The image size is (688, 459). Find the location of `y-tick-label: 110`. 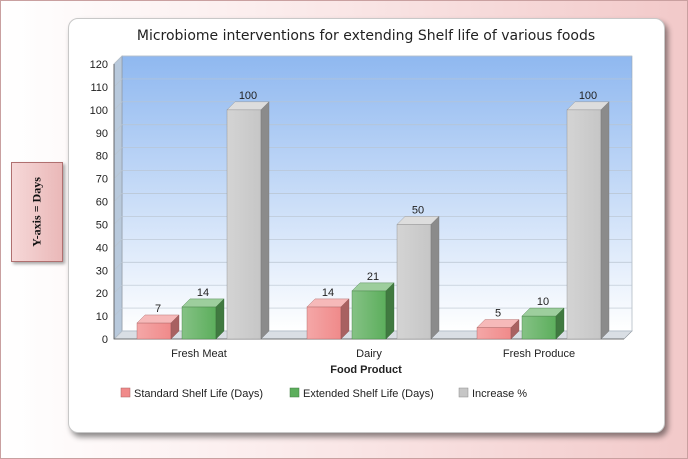

y-tick-label: 110 is located at coordinates (99, 88).